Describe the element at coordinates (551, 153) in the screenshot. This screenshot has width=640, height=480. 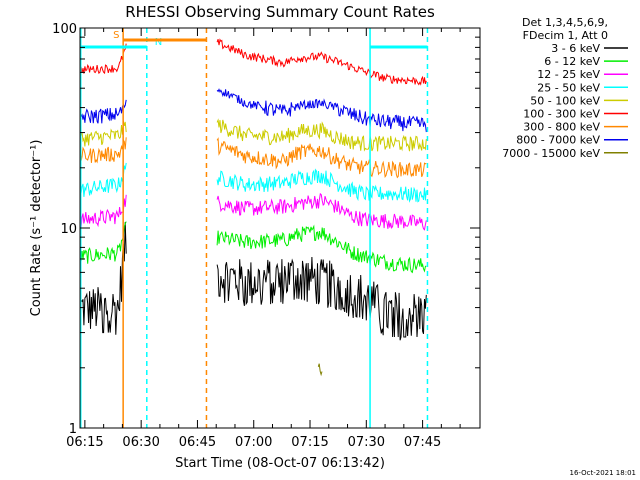
I see `legend-label-7000-15000-kev: 7000 - 15000 keV` at that location.